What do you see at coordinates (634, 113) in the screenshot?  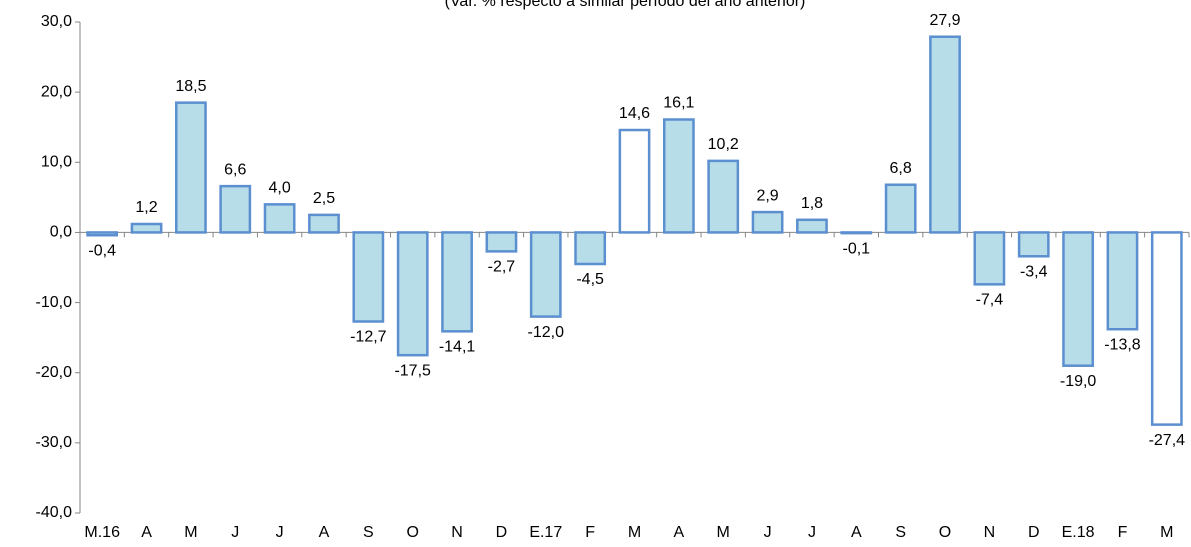 I see `data-label: 14,6` at bounding box center [634, 113].